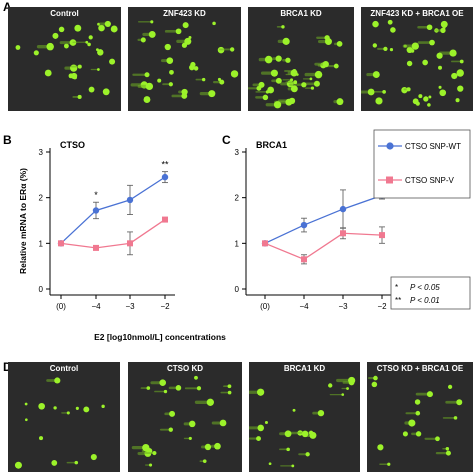  Describe the element at coordinates (396, 287) in the screenshot. I see `significance-symbol: *` at that location.